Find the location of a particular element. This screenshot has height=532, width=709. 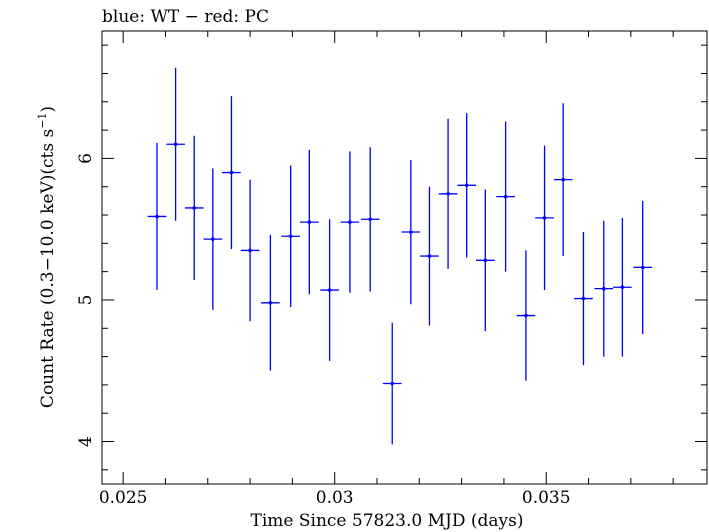

y-tick-label: 4 is located at coordinates (86, 441).